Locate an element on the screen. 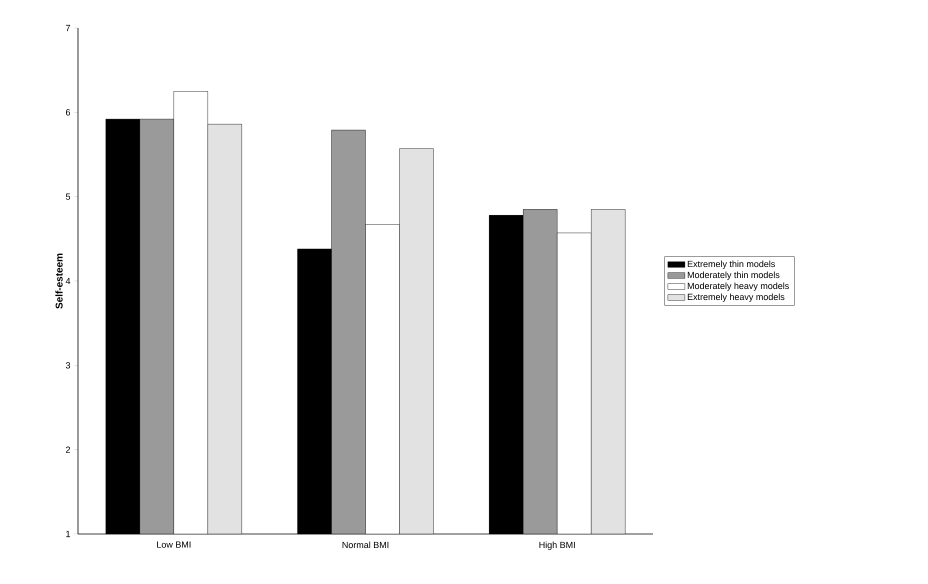 The width and height of the screenshot is (928, 584). y-tick-label: 5 is located at coordinates (68, 197).